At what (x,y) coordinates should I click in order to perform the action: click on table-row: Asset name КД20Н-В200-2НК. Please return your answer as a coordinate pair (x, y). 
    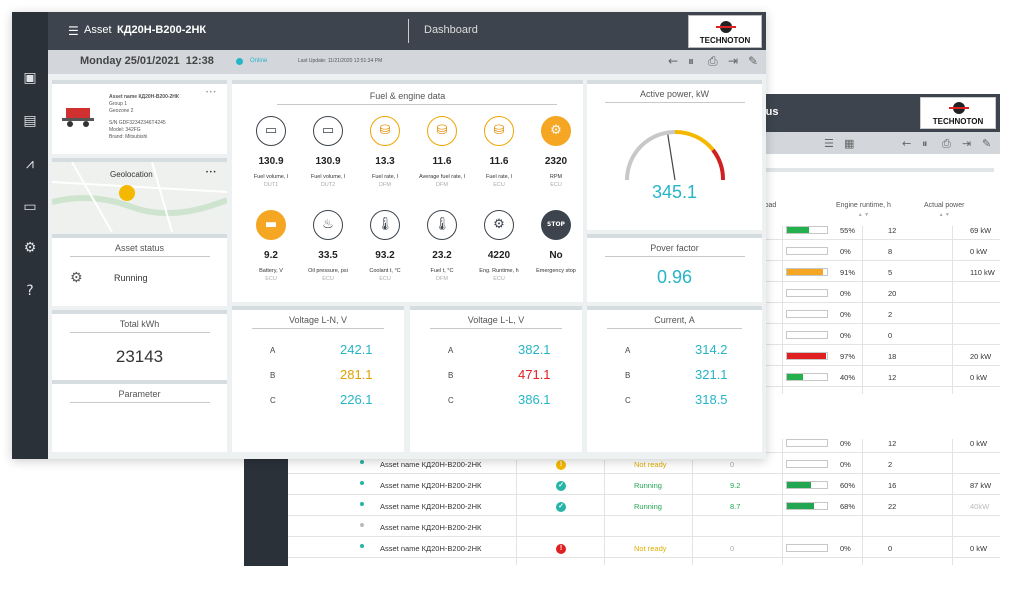
    Looking at the image, I should click on (644, 530).